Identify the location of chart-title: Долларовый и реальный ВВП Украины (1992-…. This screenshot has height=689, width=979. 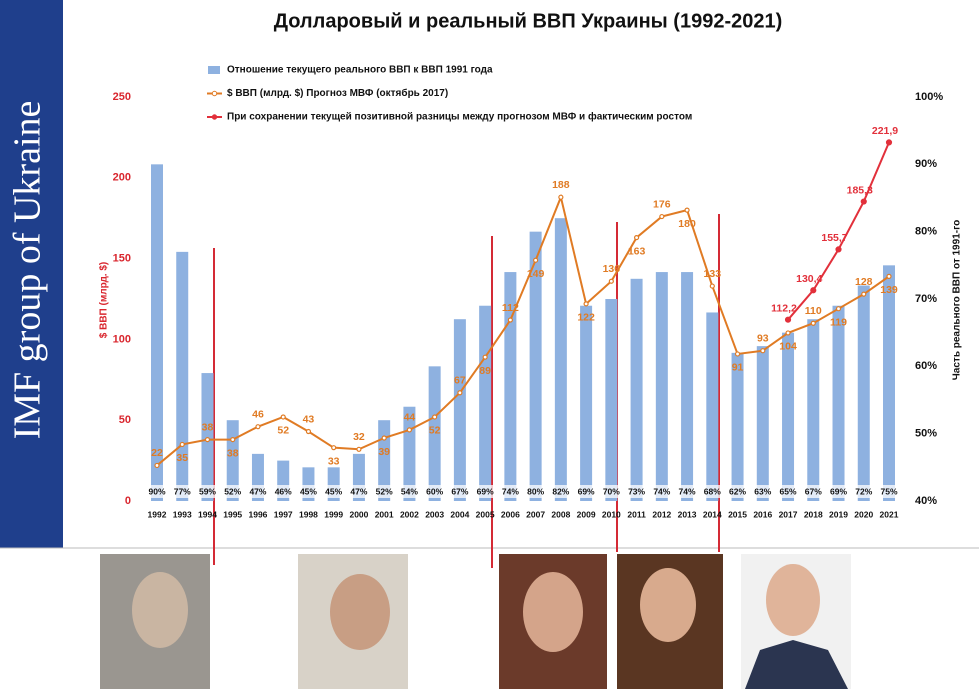
(528, 21).